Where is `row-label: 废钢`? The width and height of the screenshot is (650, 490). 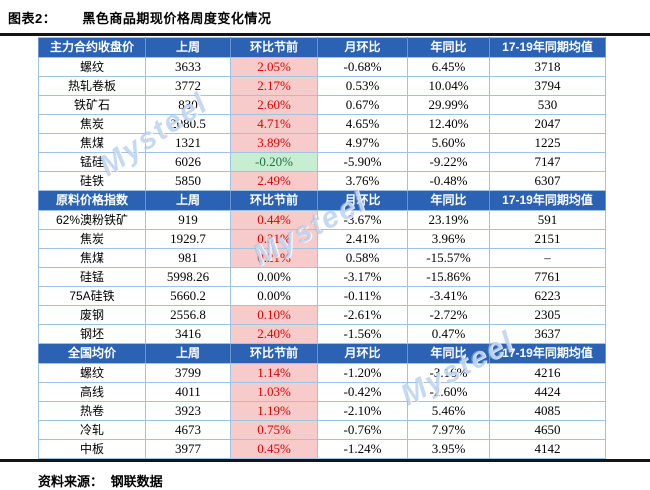
row-label: 废钢 is located at coordinates (92, 315).